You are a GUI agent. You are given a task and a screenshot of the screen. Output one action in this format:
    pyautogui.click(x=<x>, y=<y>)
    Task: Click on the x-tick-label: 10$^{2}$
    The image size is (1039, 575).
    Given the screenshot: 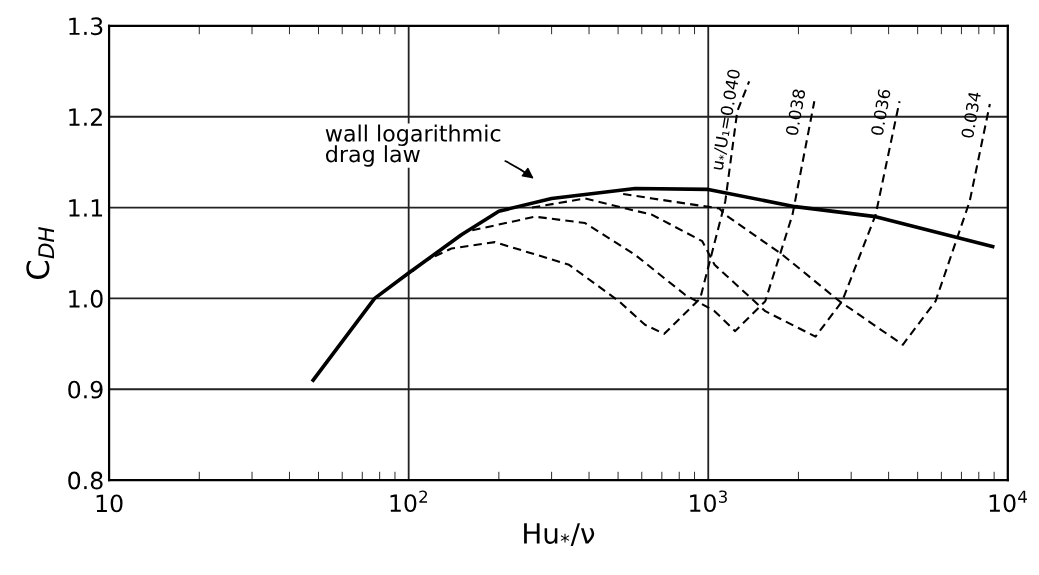 What is the action you would take?
    pyautogui.click(x=409, y=501)
    